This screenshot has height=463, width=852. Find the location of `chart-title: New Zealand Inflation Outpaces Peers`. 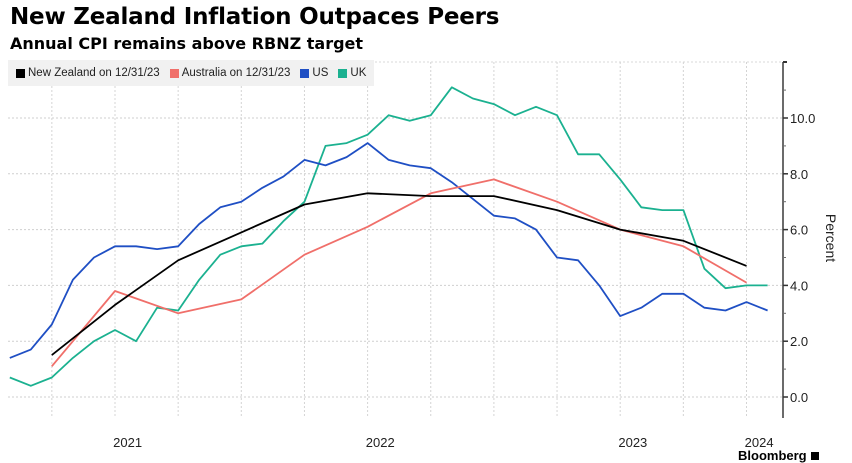

chart-title: New Zealand Inflation Outpaces Peers is located at coordinates (255, 17).